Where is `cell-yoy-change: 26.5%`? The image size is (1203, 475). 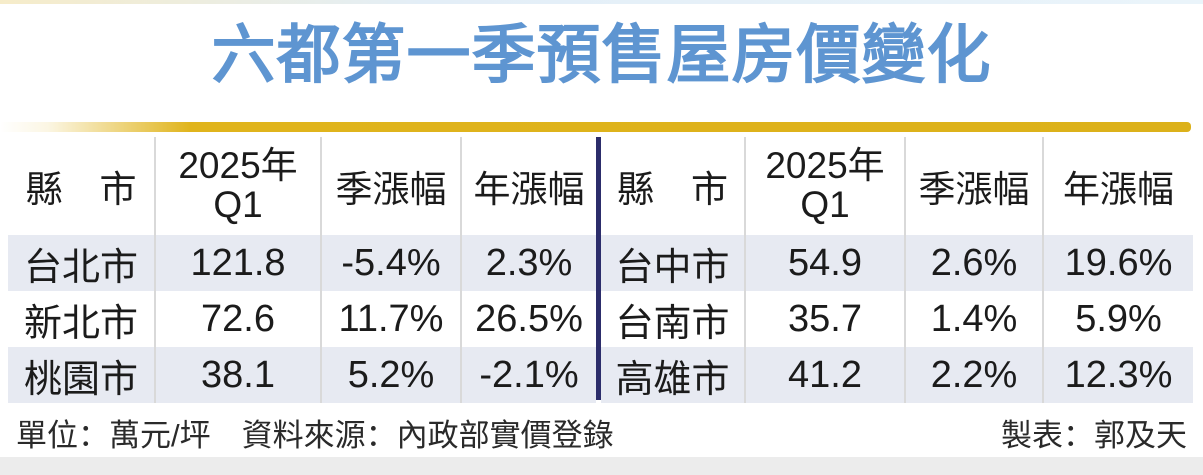 cell-yoy-change: 26.5% is located at coordinates (528, 319).